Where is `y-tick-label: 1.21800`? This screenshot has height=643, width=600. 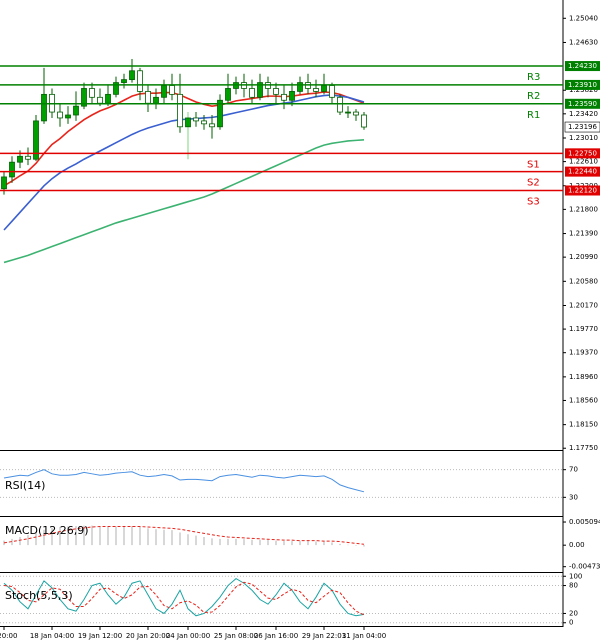
y-tick-label: 1.21800 is located at coordinates (583, 209).